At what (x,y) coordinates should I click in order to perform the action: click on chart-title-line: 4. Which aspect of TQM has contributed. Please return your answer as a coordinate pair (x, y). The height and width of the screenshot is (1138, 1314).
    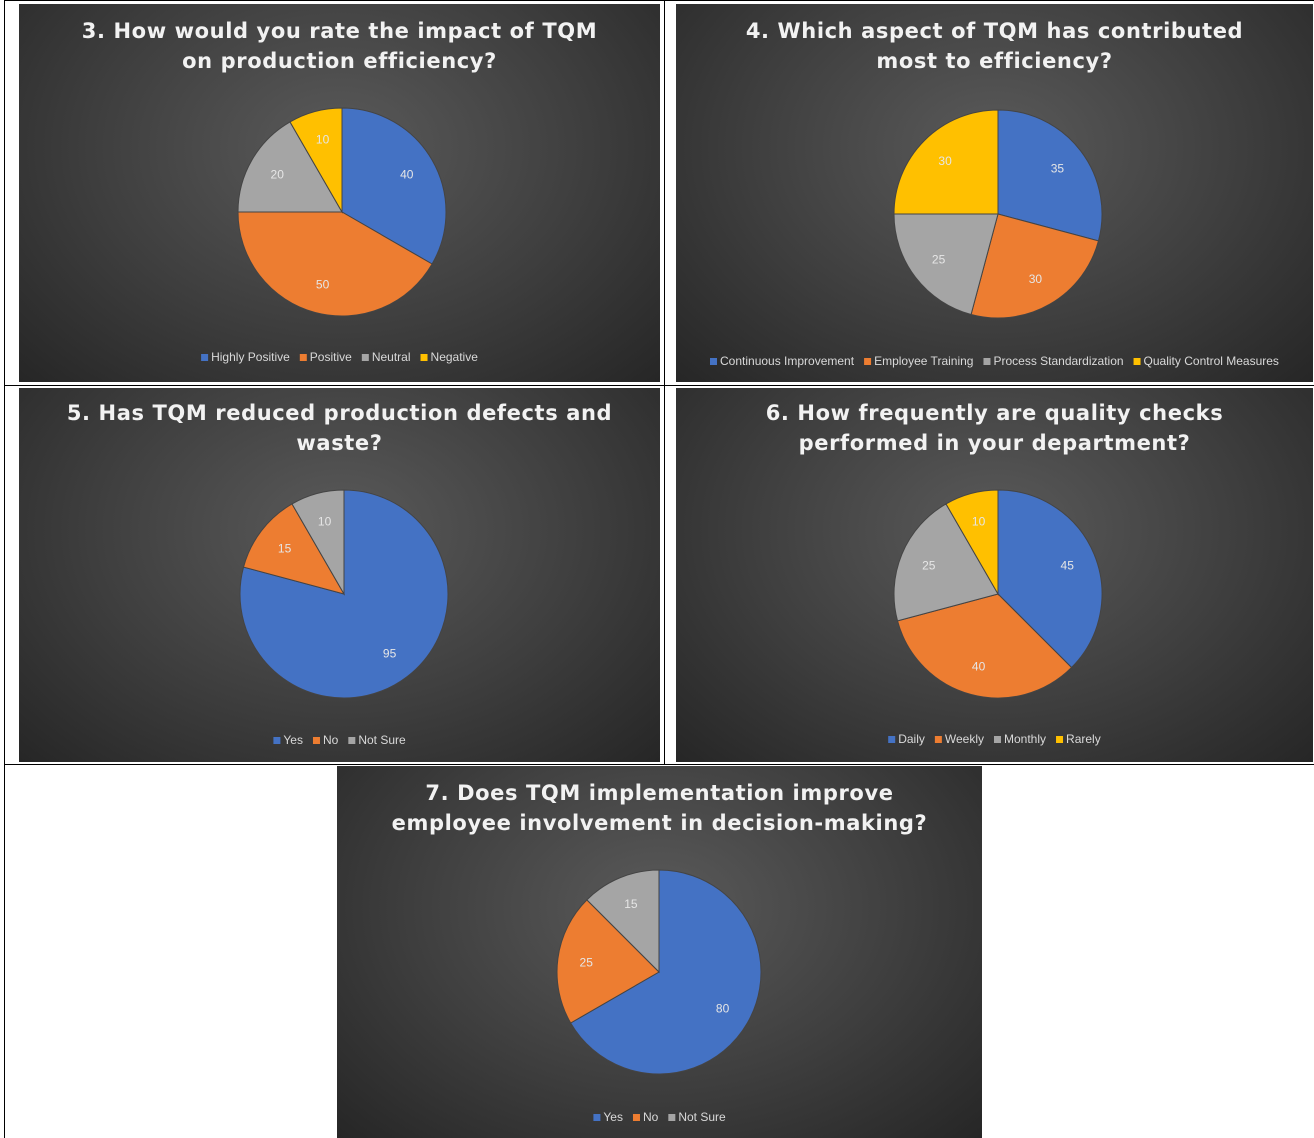
    Looking at the image, I should click on (994, 31).